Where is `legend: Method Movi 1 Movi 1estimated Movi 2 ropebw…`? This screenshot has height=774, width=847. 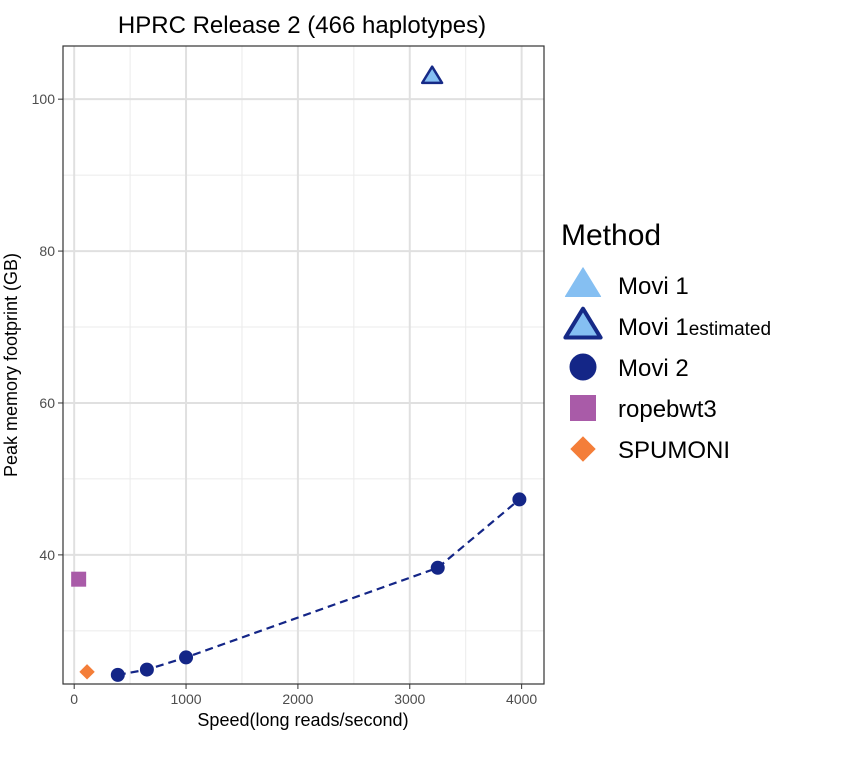
legend: Method Movi 1 Movi 1estimated Movi 2 ropebw… is located at coordinates (666, 341).